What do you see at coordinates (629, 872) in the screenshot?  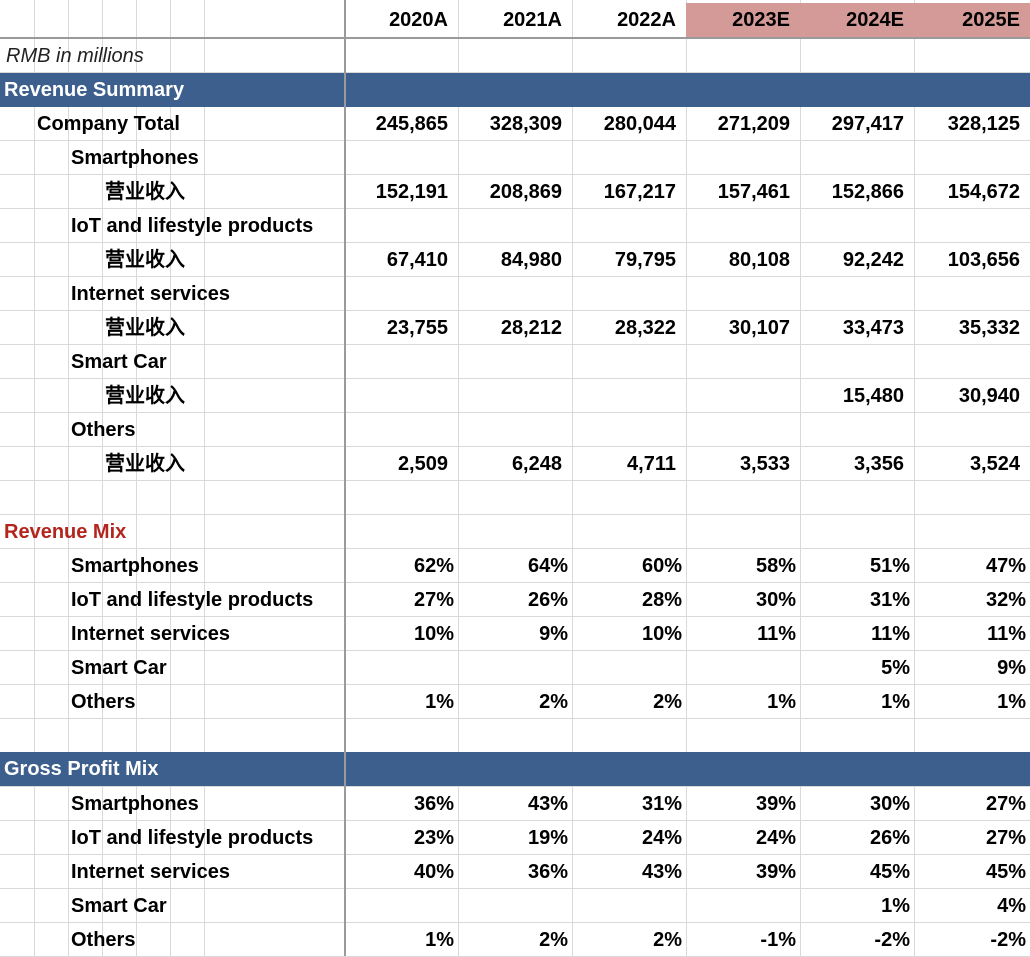 I see `value-cell: 43%` at bounding box center [629, 872].